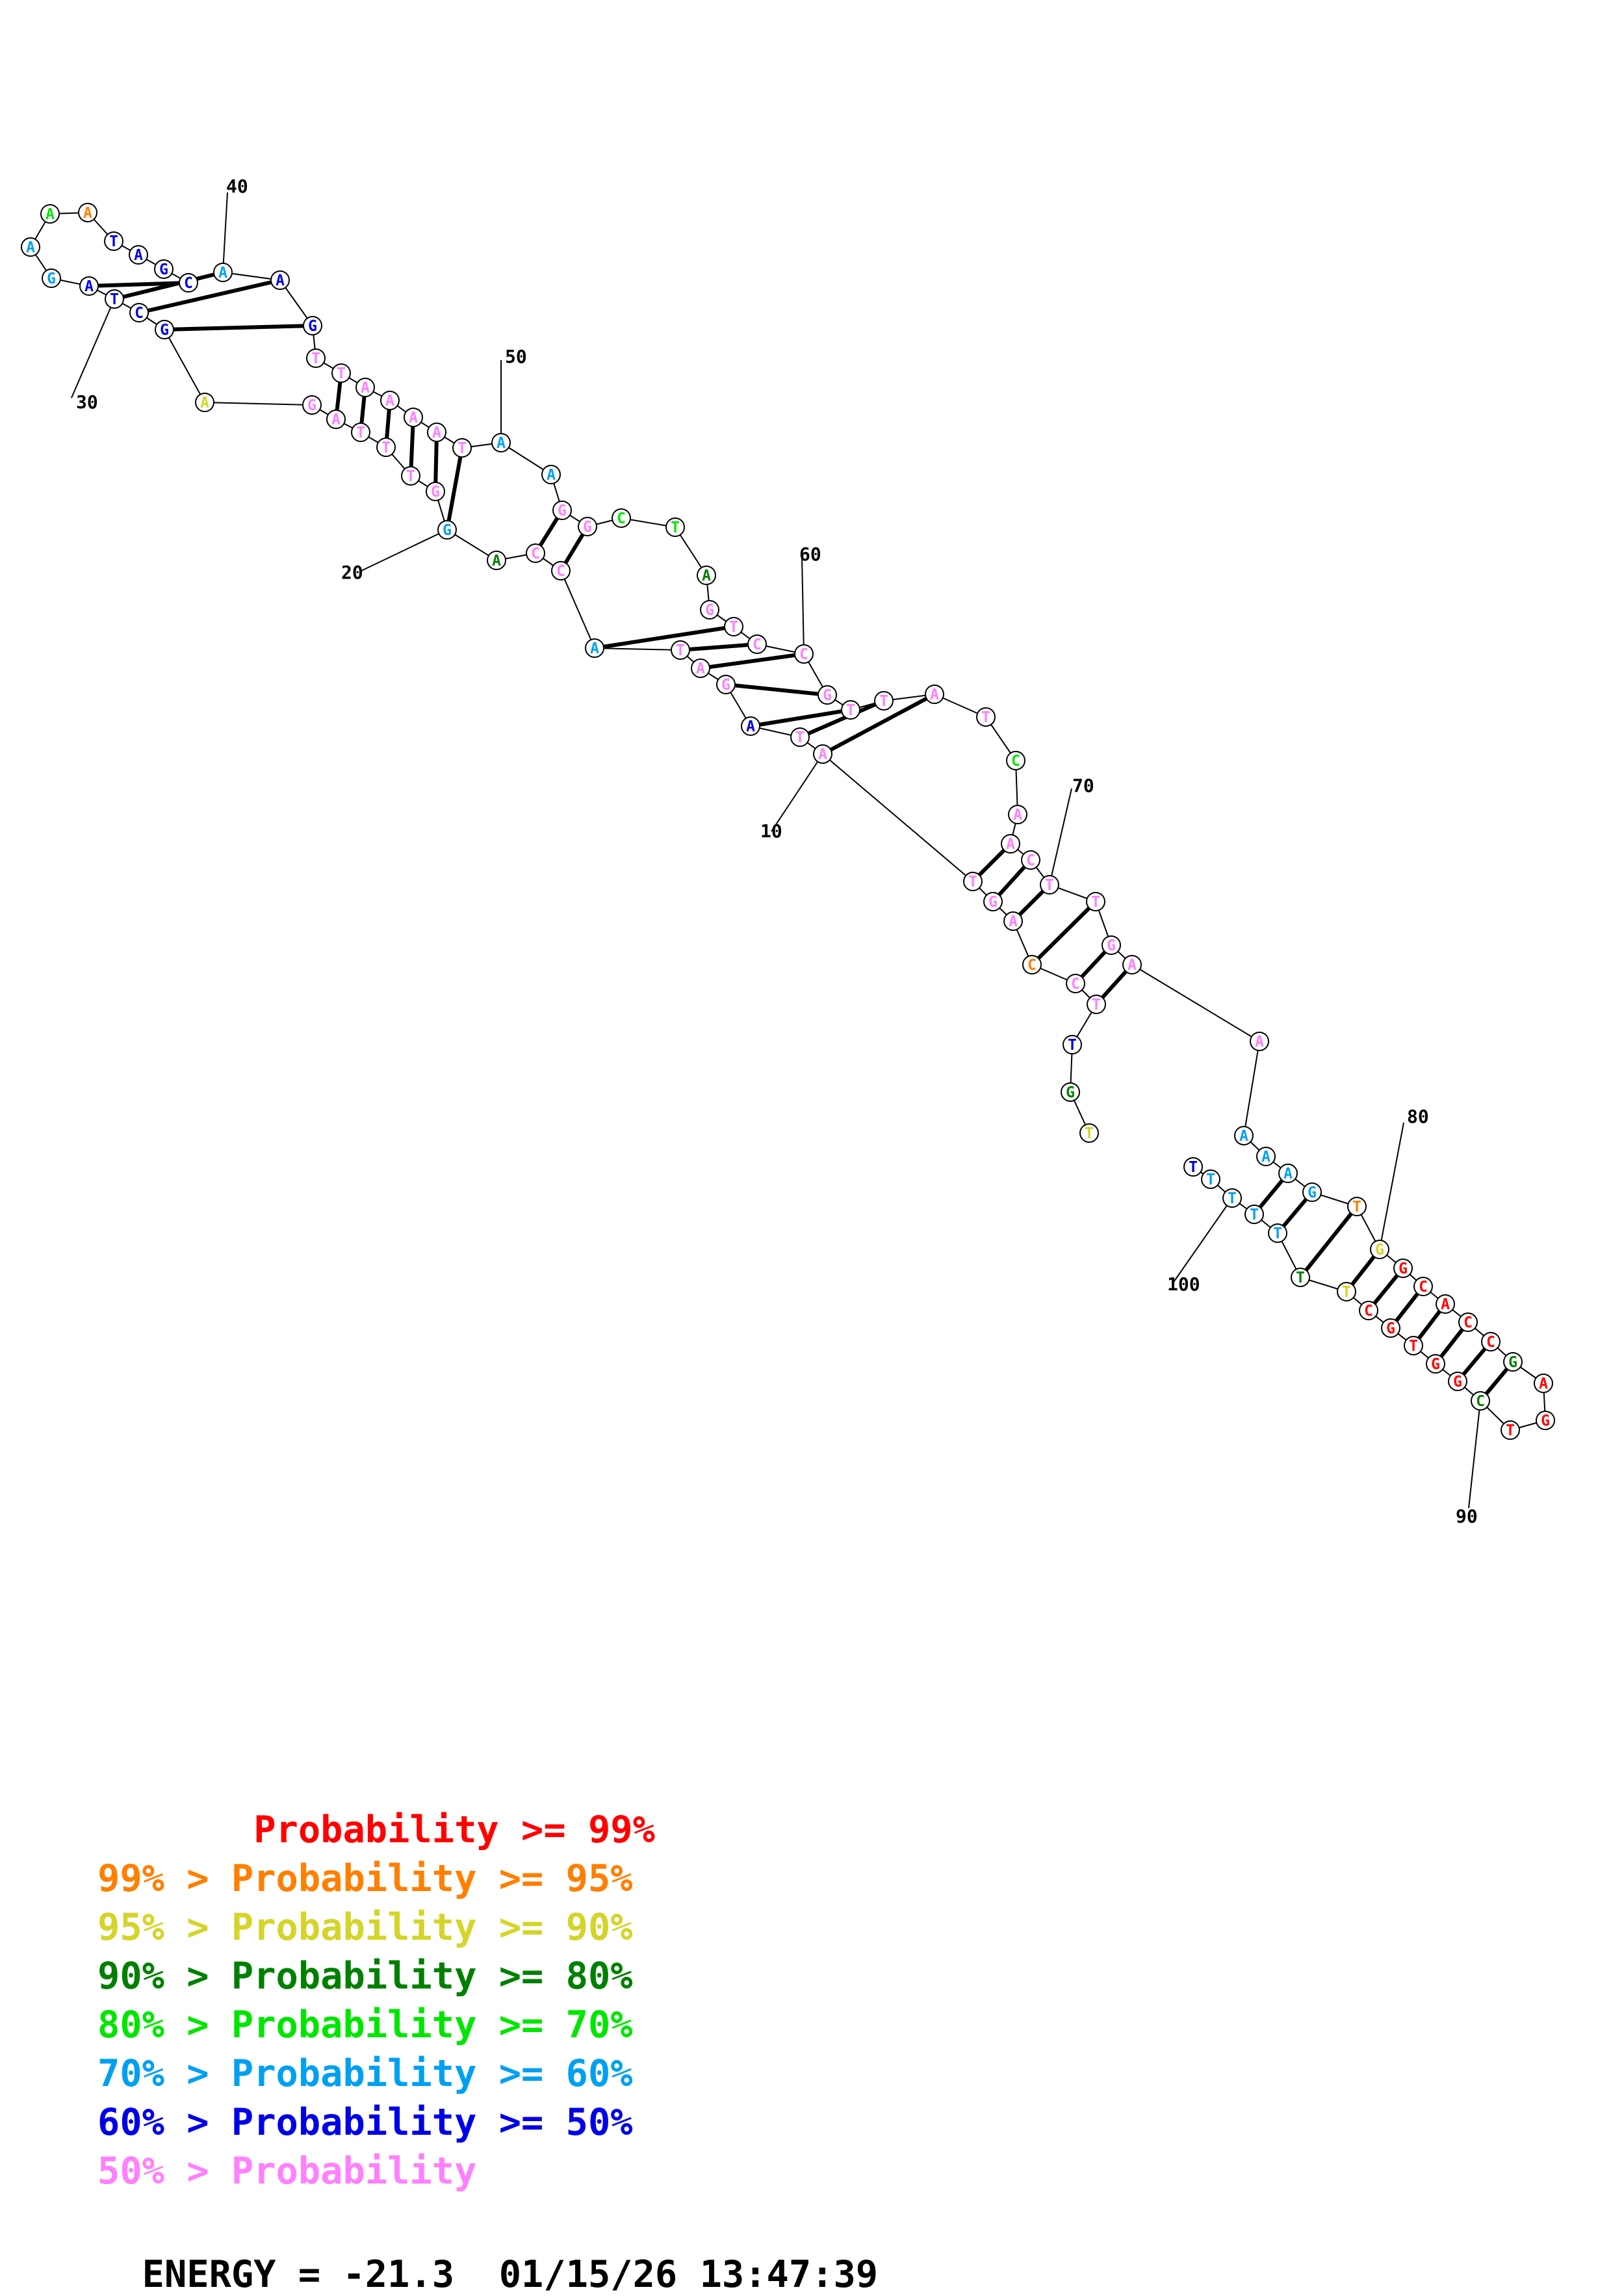  I want to click on legend-entry: 60% > Probability >= 50%, so click(365, 2122).